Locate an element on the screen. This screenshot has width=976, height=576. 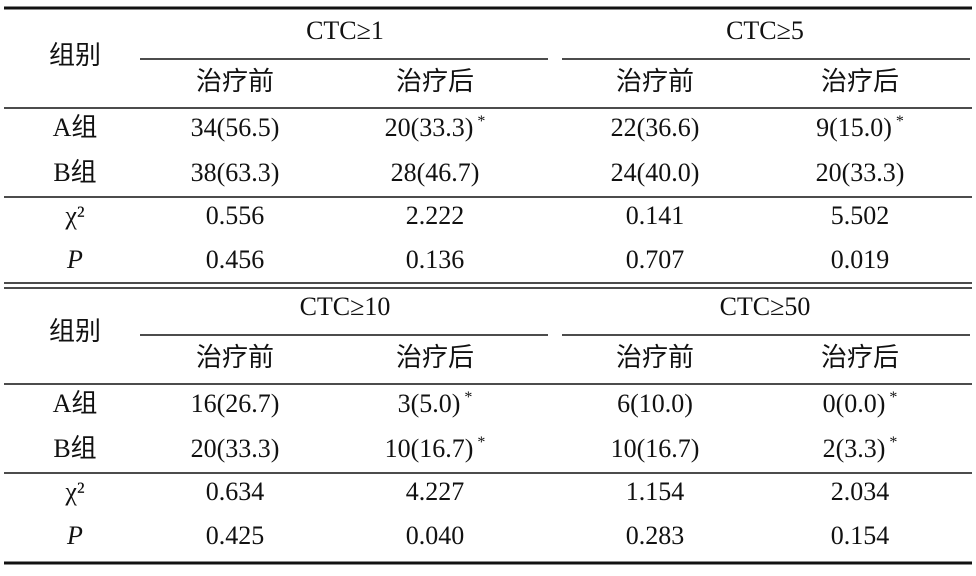
cell: 10(16.7) is located at coordinates (655, 448).